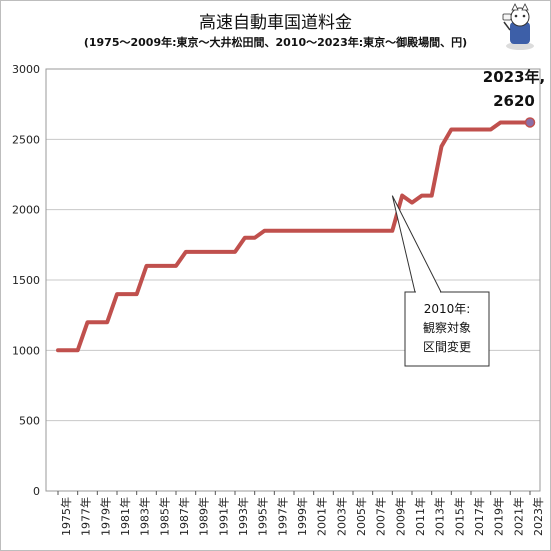 The width and height of the screenshot is (551, 551). Describe the element at coordinates (223, 516) in the screenshot. I see `x-tick-label: 1991年` at that location.